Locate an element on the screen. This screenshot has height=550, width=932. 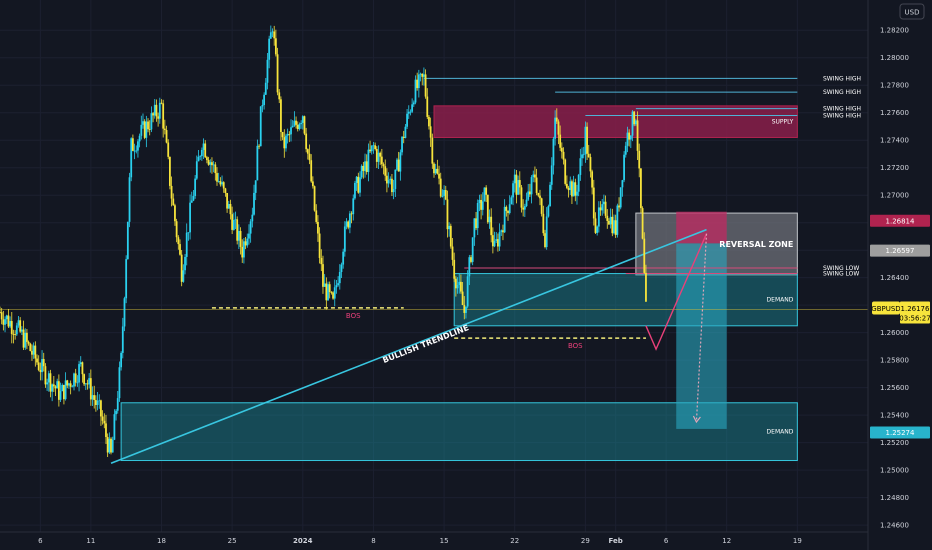
supply-zone-label: SUPPLY is located at coordinates (783, 122).